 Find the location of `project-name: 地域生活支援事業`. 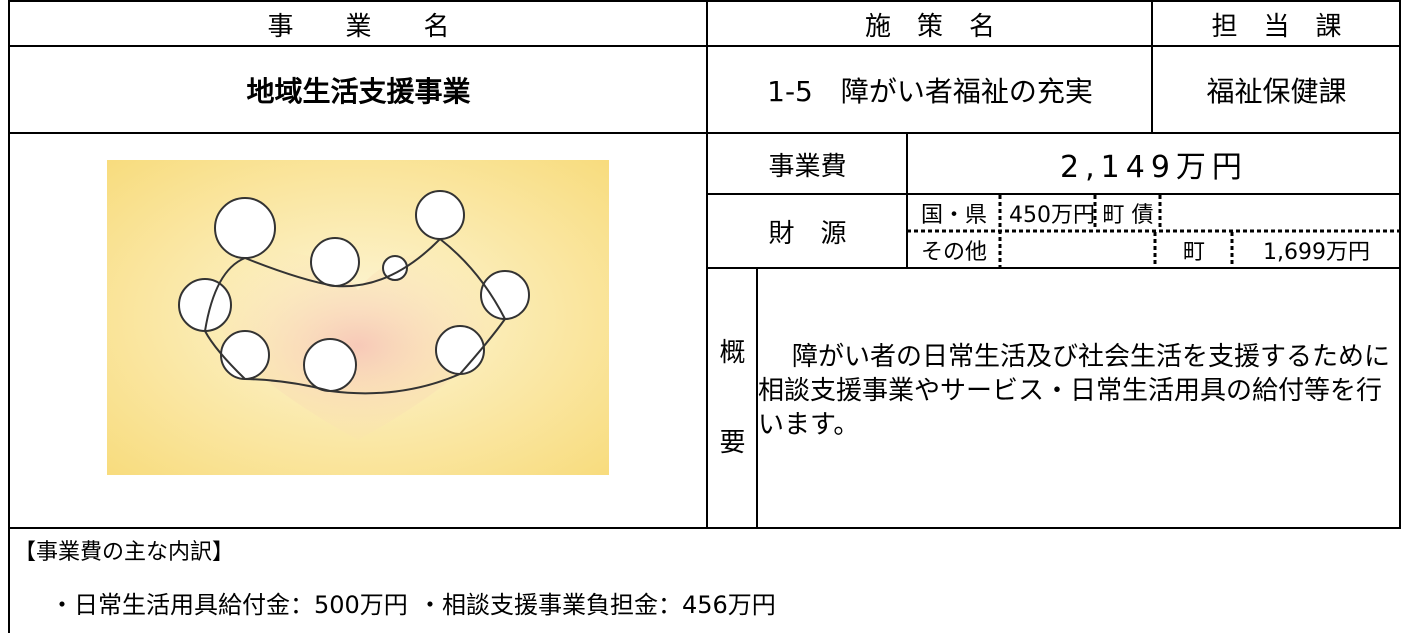

project-name: 地域生活支援事業 is located at coordinates (358, 91).